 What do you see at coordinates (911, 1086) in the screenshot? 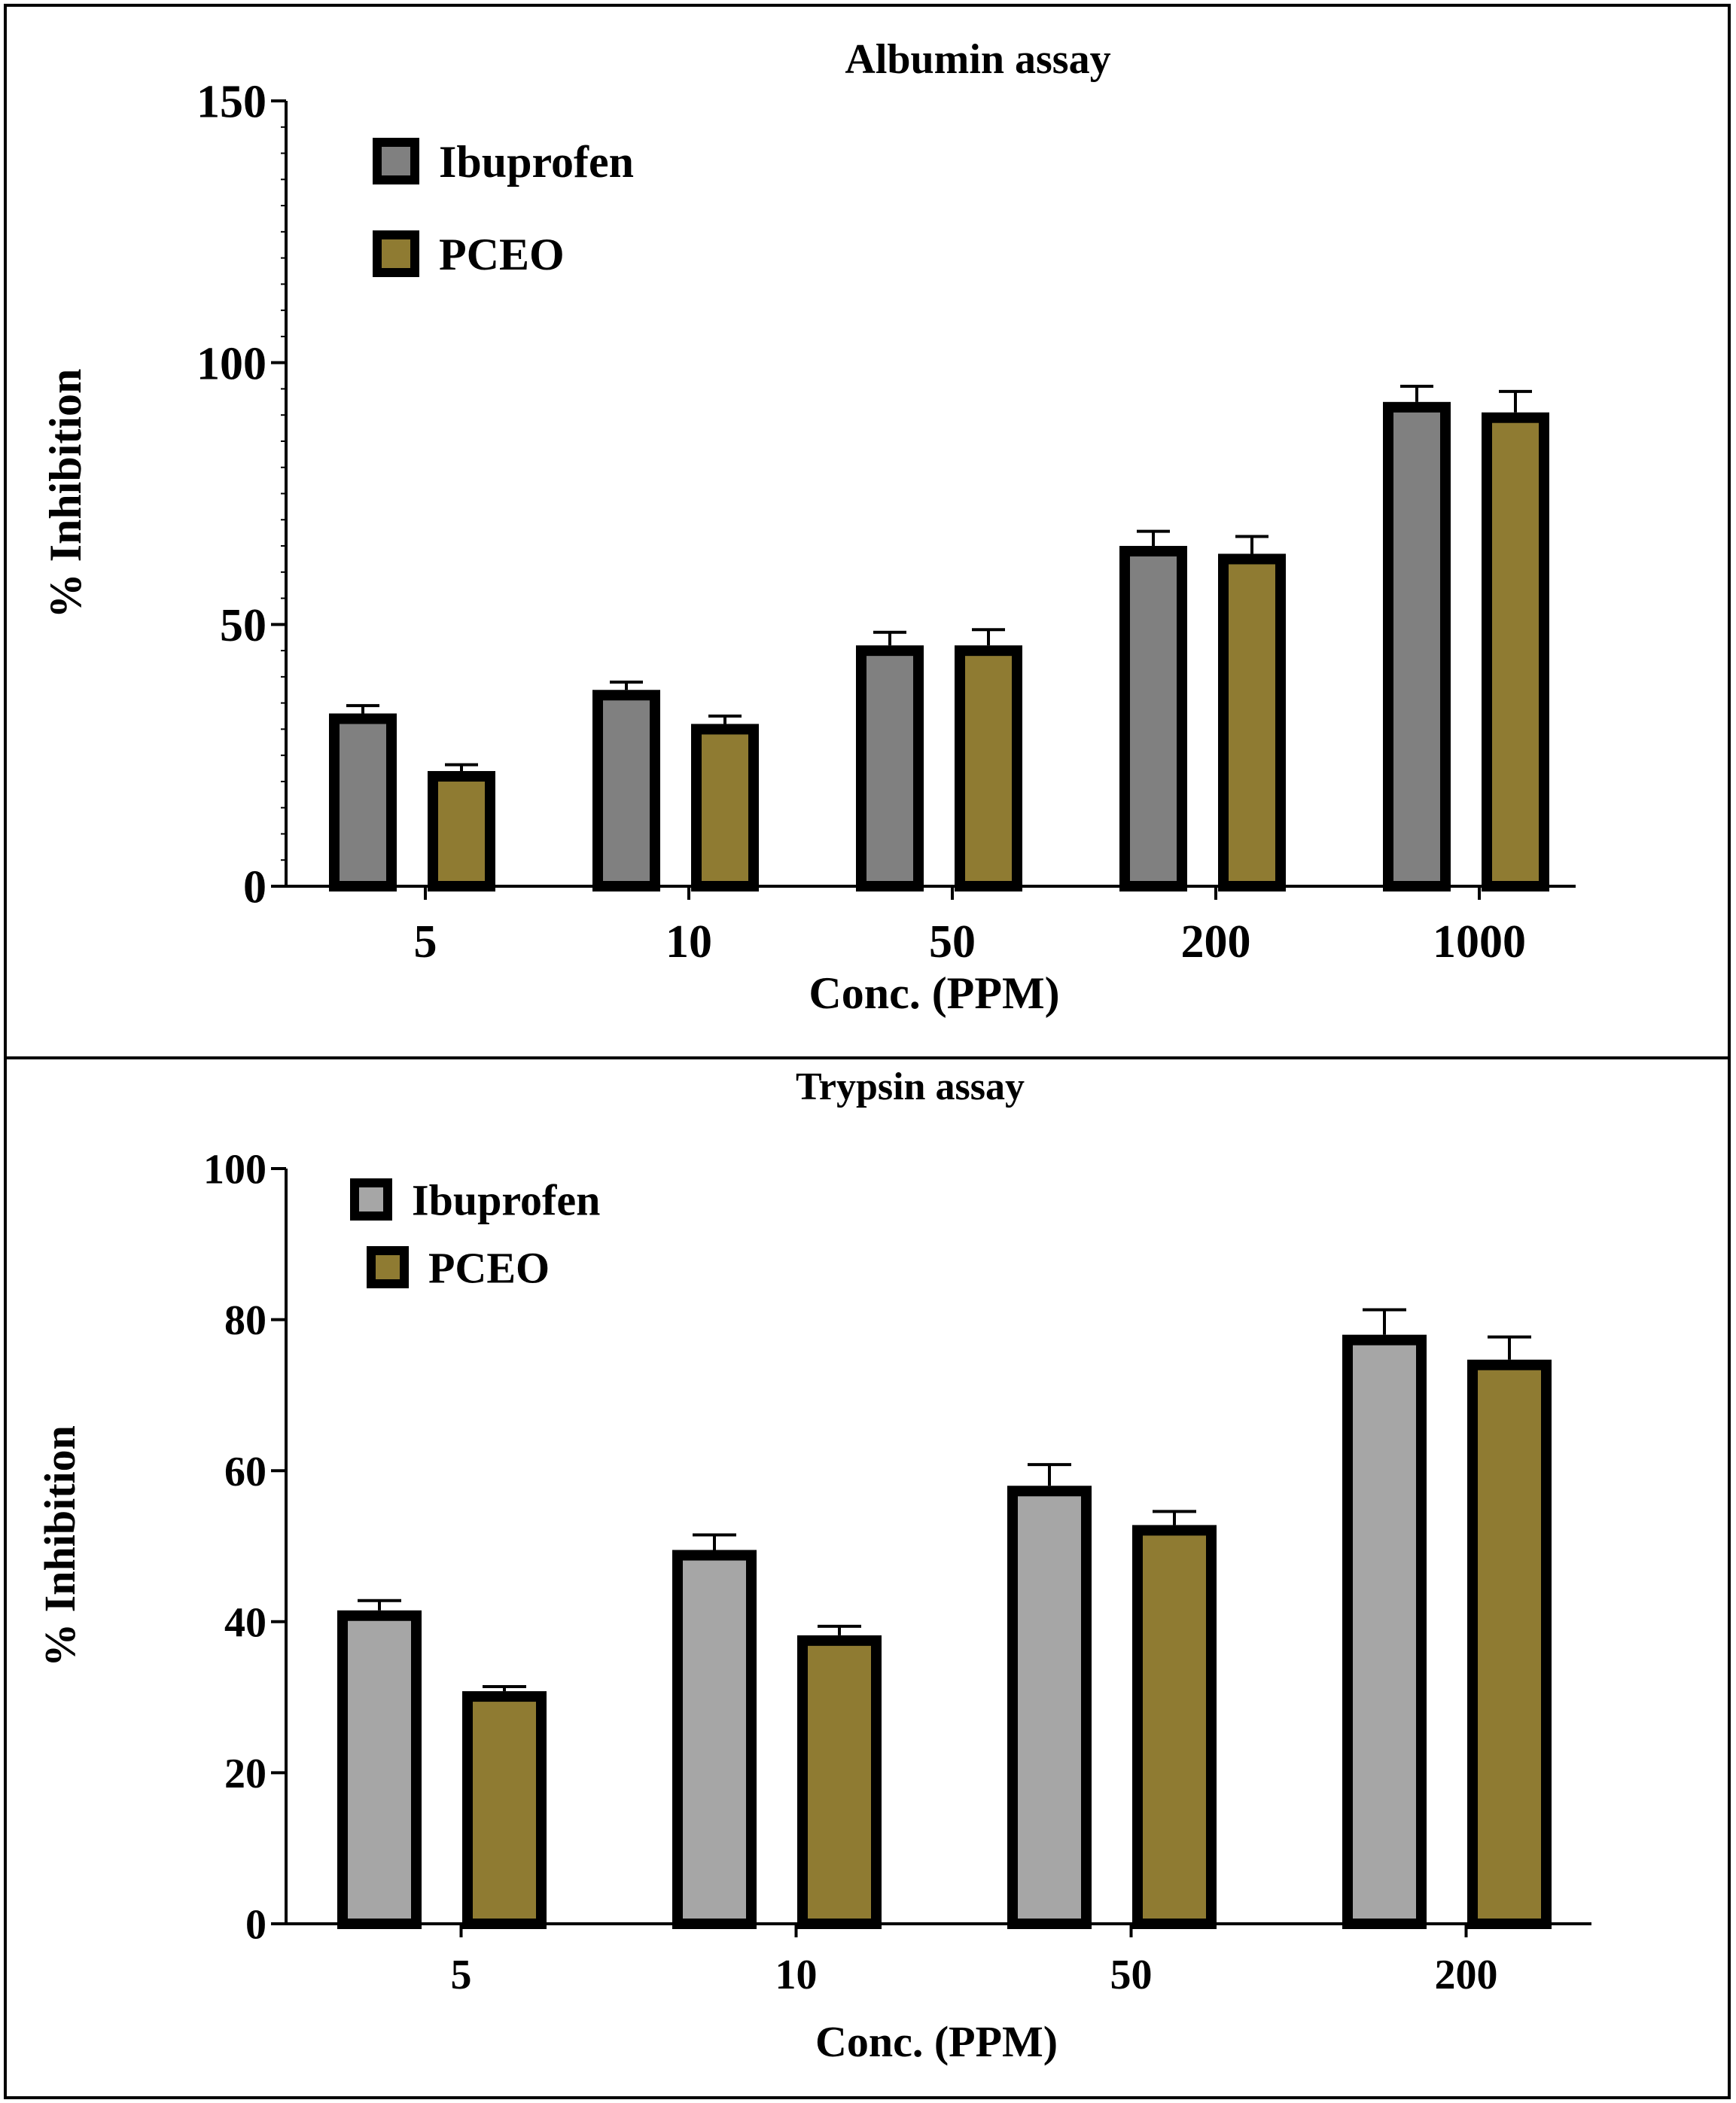
I see `chart-title: Trypsin assay` at bounding box center [911, 1086].